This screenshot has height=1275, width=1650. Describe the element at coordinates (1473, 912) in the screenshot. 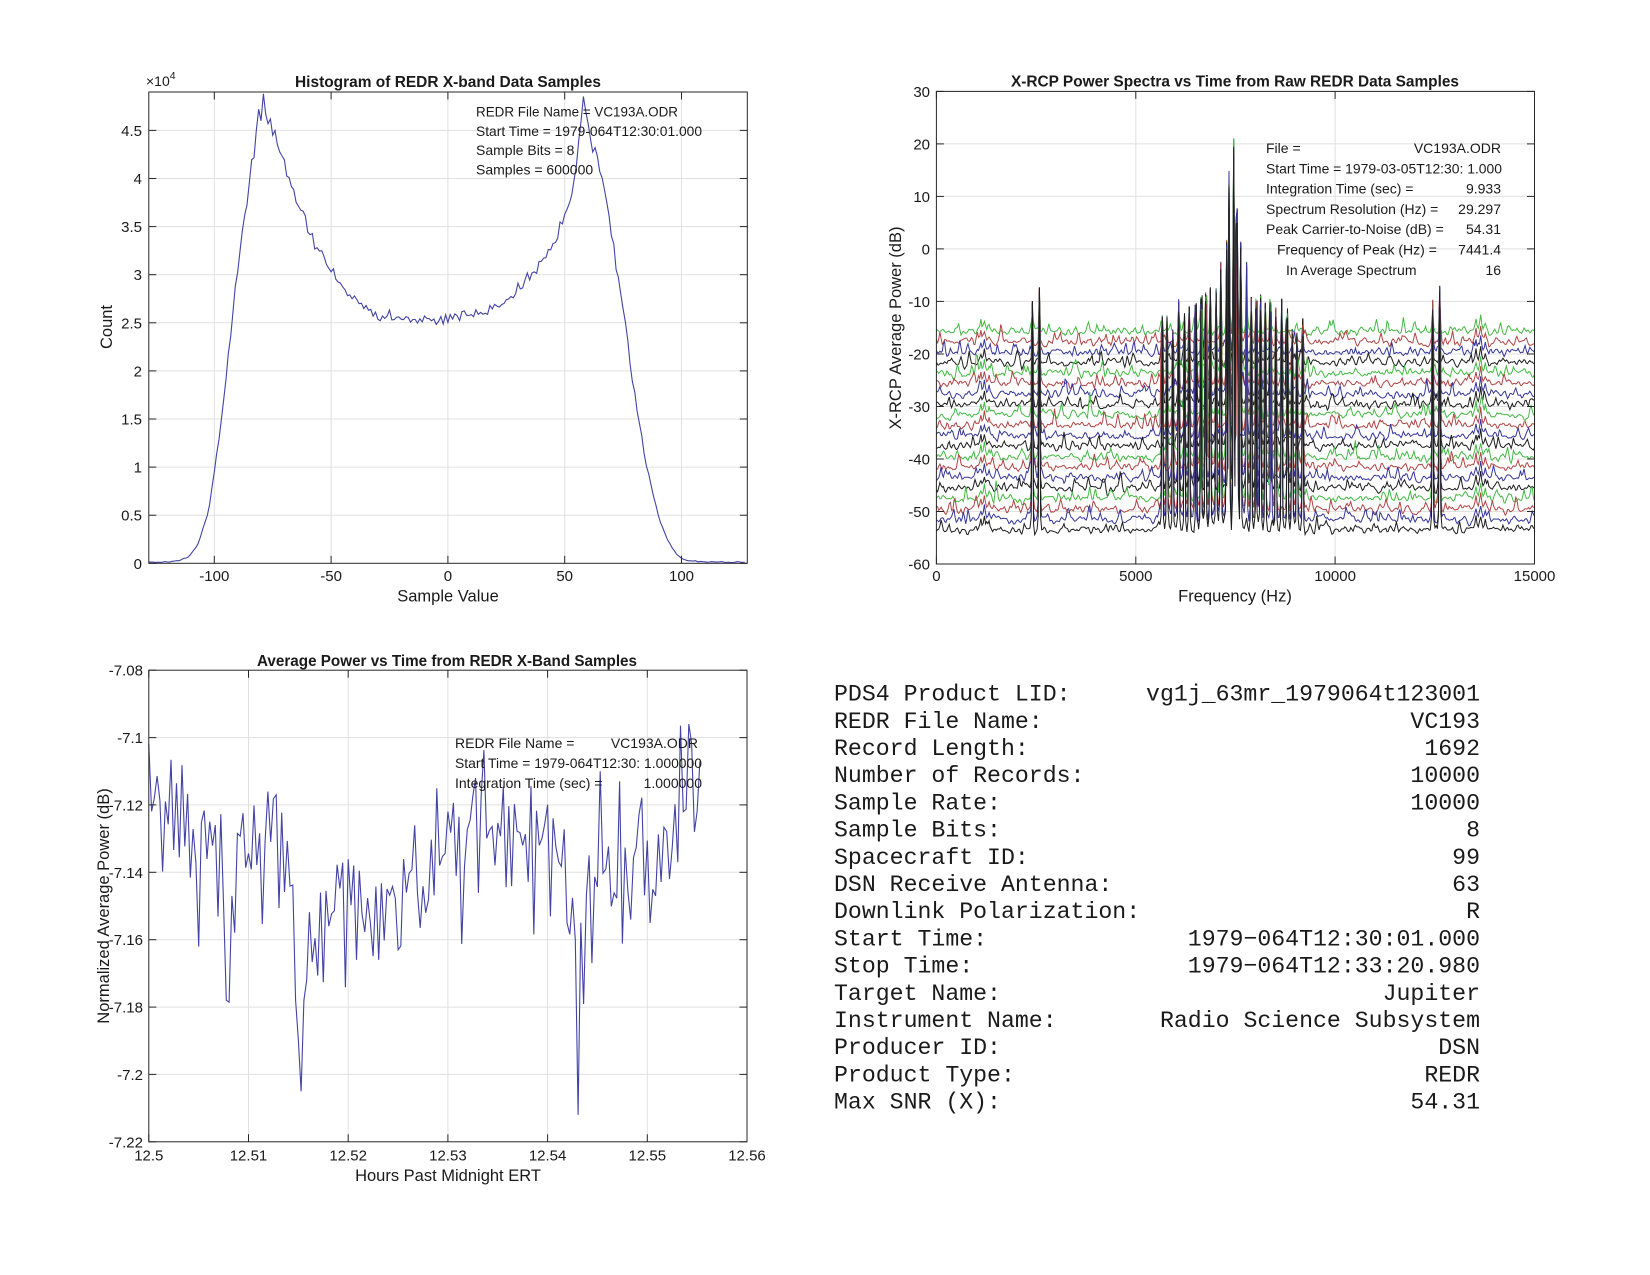

I see `svg-text: R` at that location.